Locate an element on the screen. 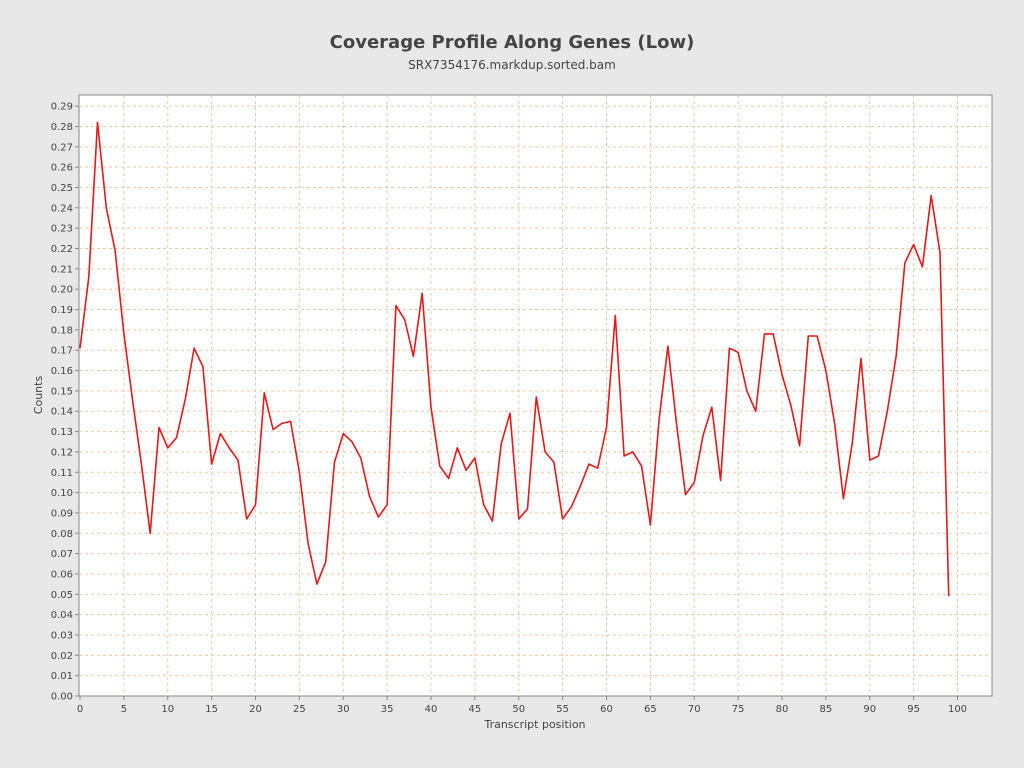 Image resolution: width=1024 pixels, height=768 pixels. y-axis-label: Counts is located at coordinates (38, 395).